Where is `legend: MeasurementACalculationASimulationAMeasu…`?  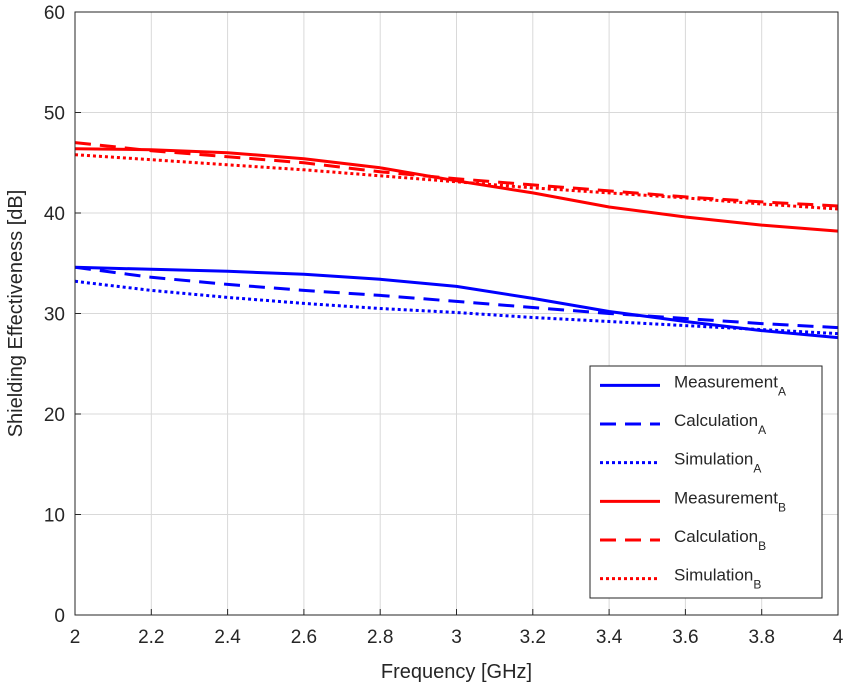
legend: MeasurementACalculationASimulationAMeasu… is located at coordinates (706, 482).